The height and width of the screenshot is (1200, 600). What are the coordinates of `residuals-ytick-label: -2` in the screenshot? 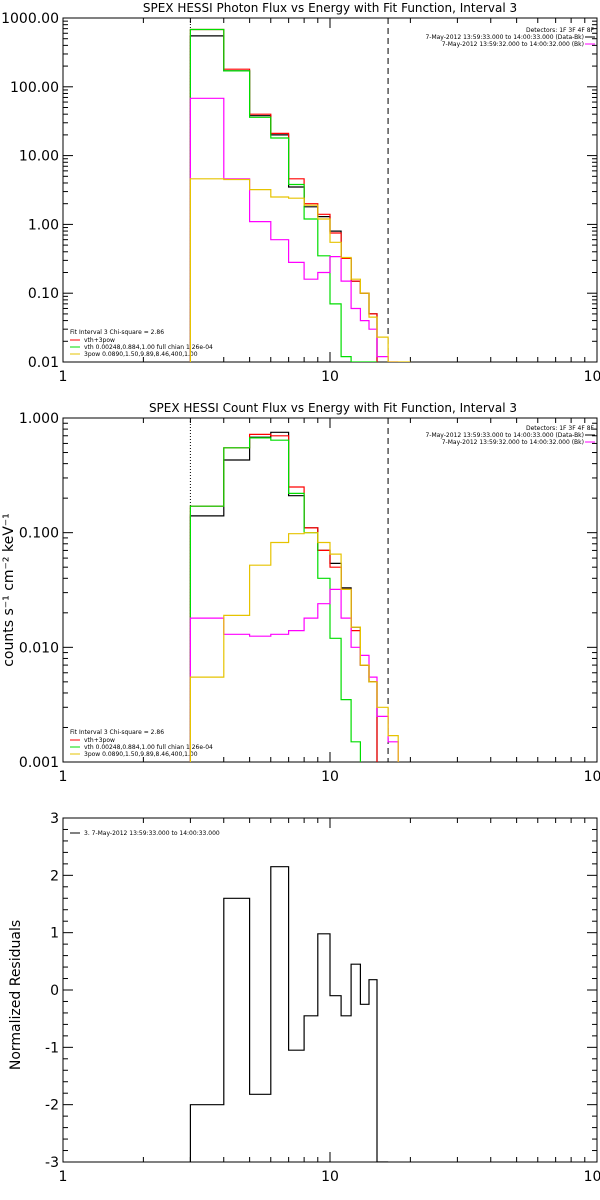 It's located at (52, 1106).